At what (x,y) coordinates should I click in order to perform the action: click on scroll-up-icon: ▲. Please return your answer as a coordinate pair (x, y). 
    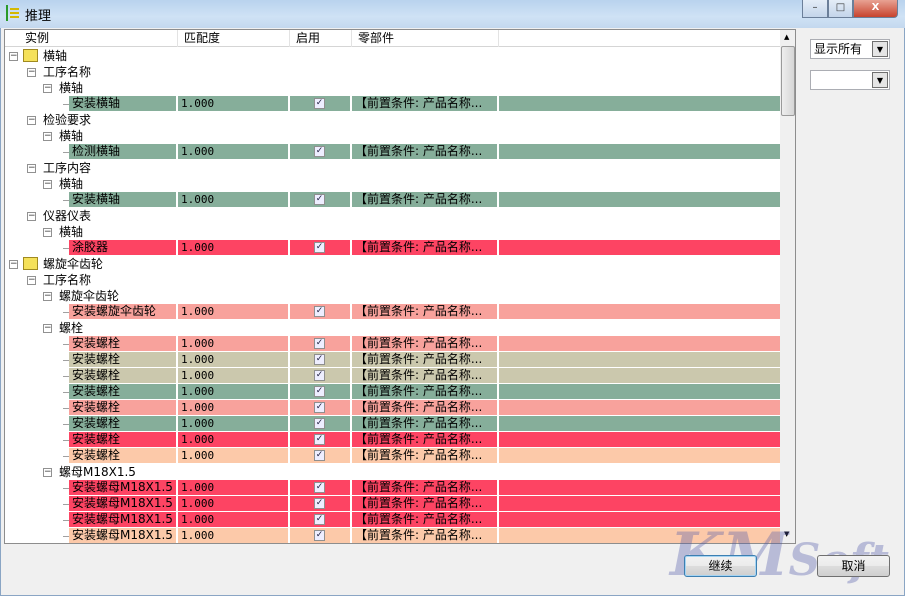
    Looking at the image, I should click on (787, 37).